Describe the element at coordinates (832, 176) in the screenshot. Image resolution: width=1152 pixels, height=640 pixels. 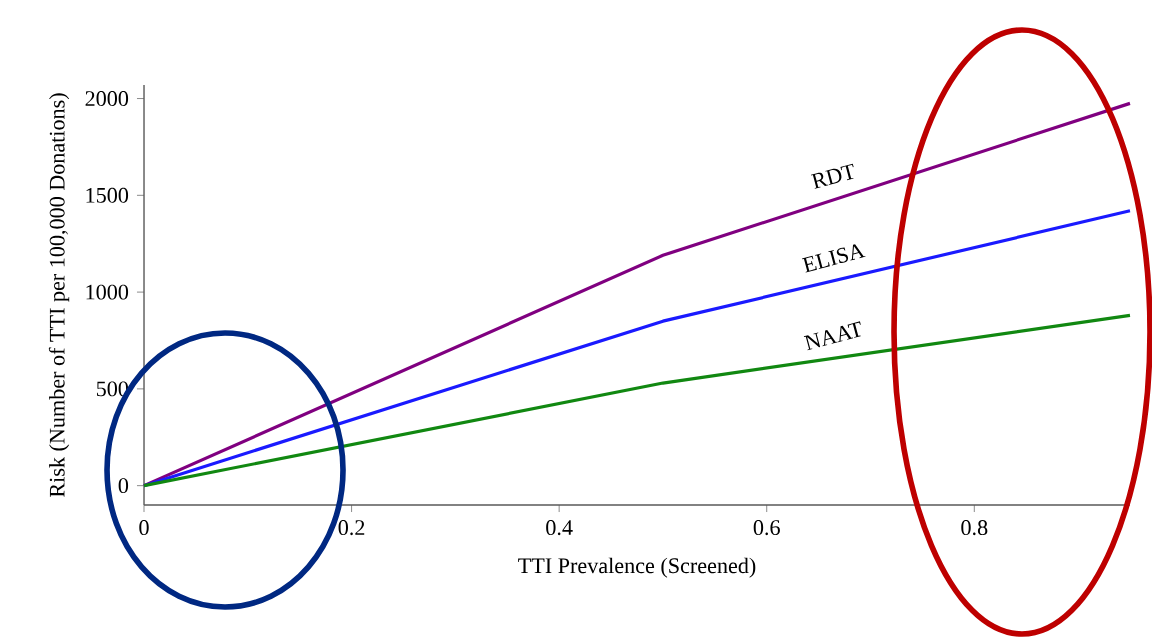
I see `text: RDT` at that location.